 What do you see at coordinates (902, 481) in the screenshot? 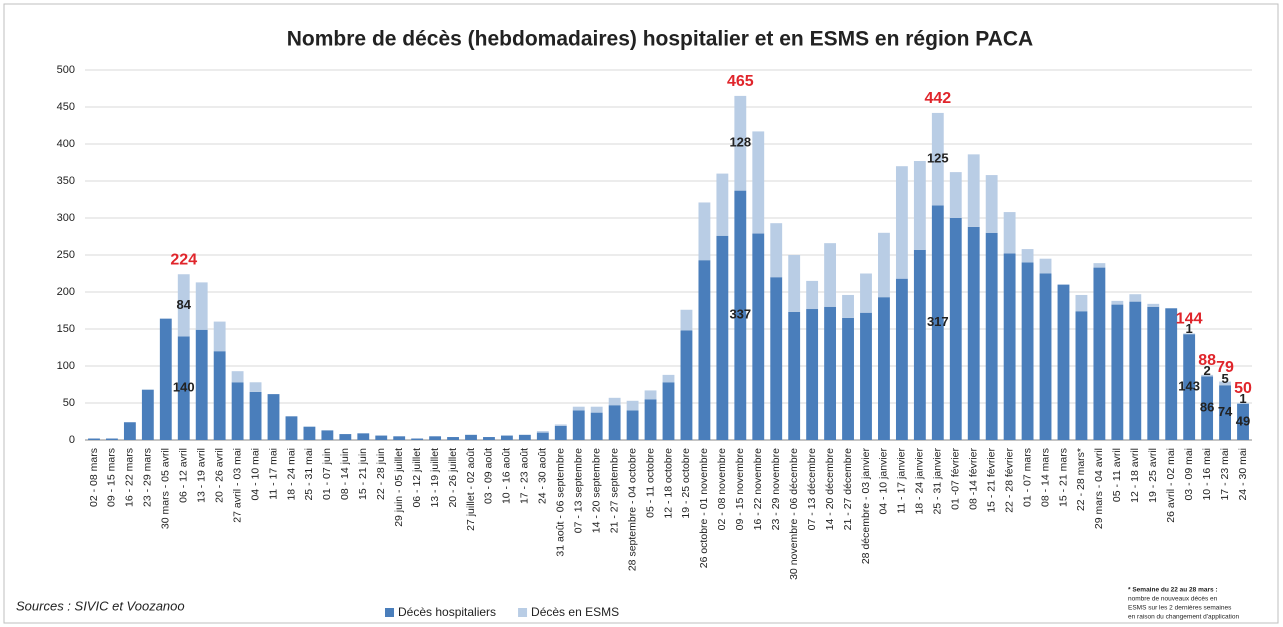
I see `x-tick-label: 11 - 17 janvier` at bounding box center [902, 481].